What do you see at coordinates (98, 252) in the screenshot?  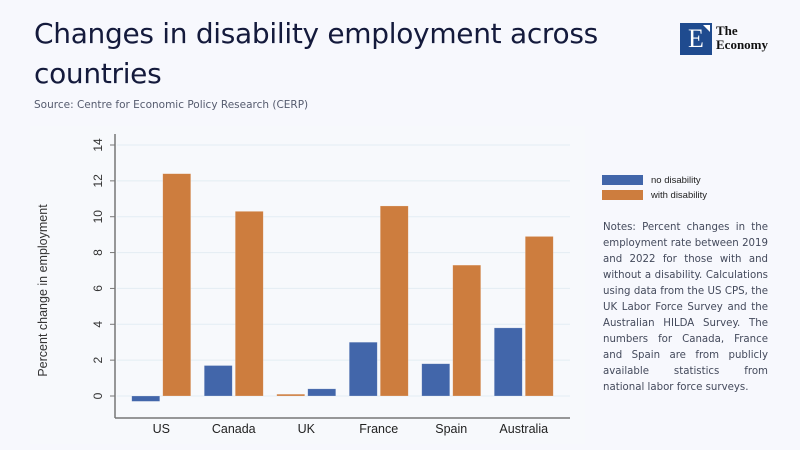 I see `y-tick-label: 8` at bounding box center [98, 252].